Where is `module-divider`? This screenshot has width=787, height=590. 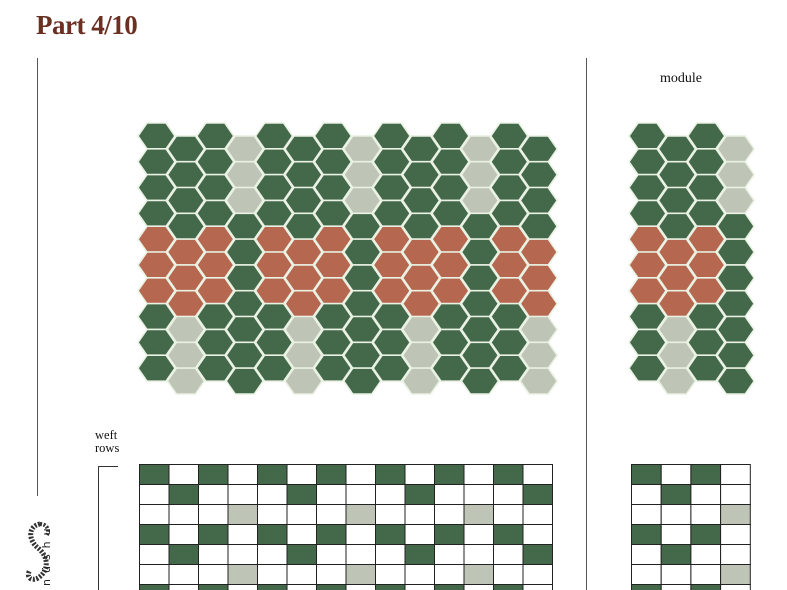
module-divider is located at coordinates (586, 324).